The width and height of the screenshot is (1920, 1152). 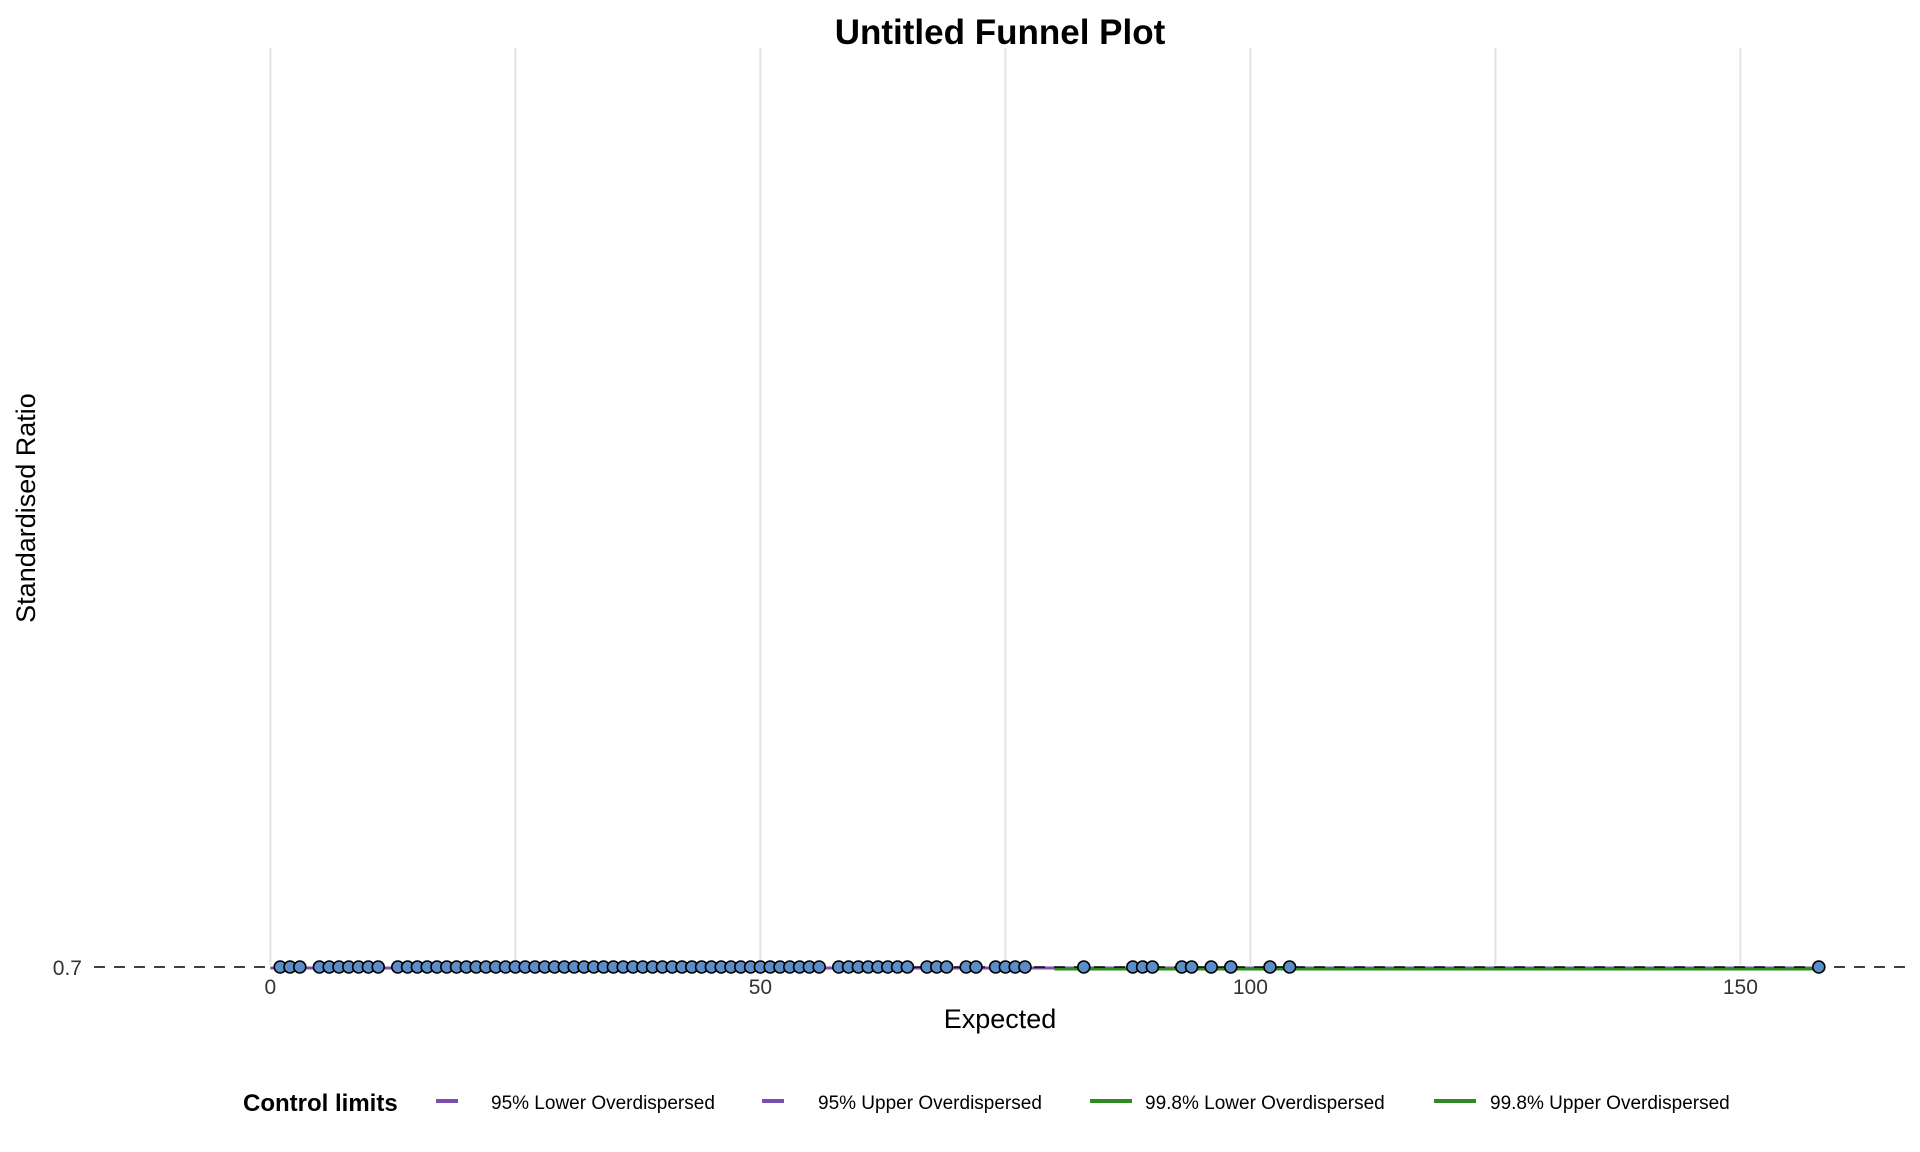 What do you see at coordinates (271, 987) in the screenshot?
I see `x-tick-label-0: 0` at bounding box center [271, 987].